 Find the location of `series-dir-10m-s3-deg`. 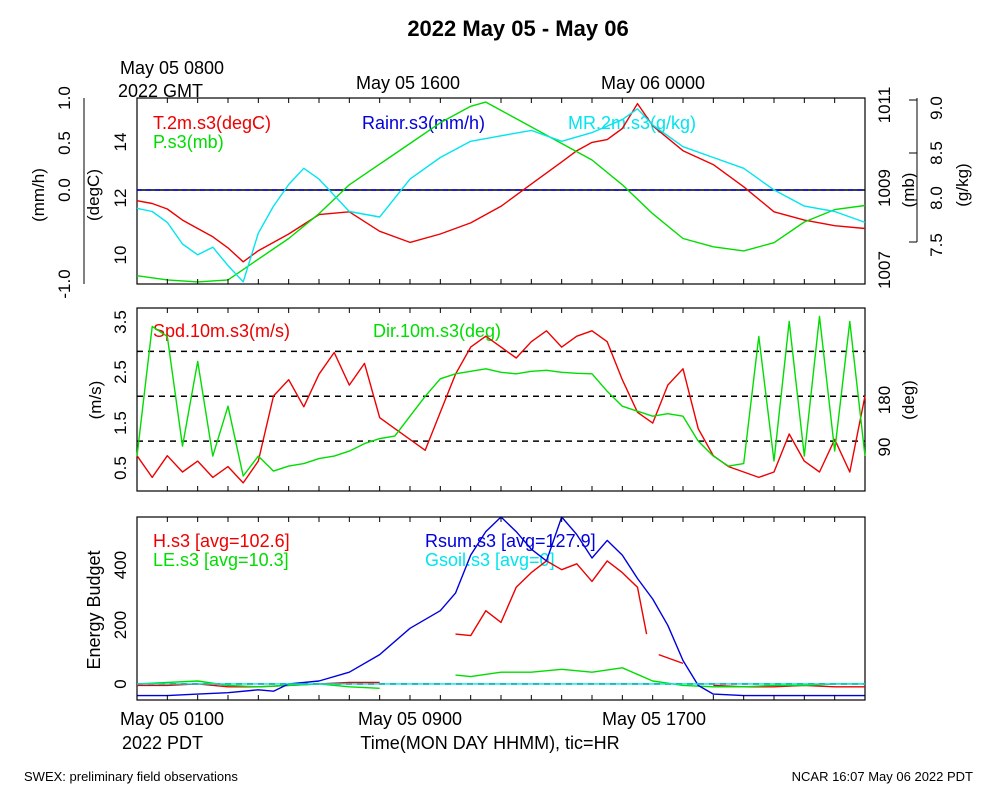

series-dir-10m-s3-deg is located at coordinates (501, 396).